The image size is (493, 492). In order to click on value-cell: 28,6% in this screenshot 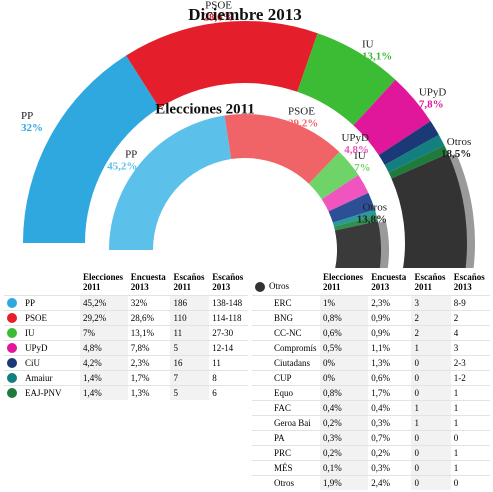, I will do `click(149, 318)`.